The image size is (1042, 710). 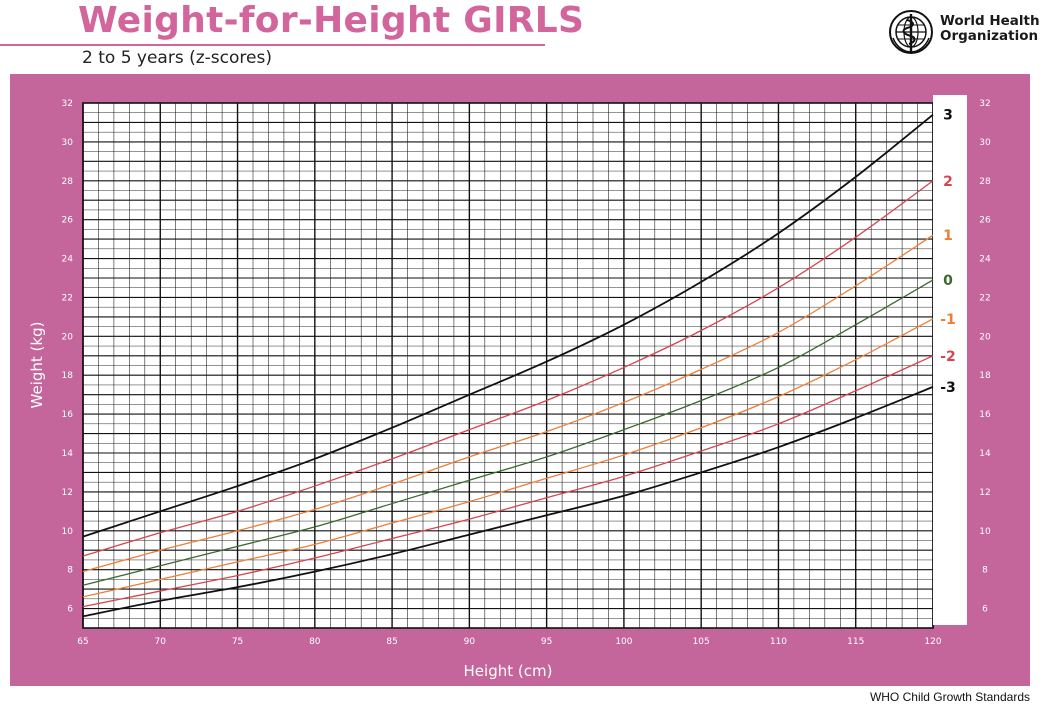 What do you see at coordinates (932, 642) in the screenshot?
I see `x-tick-label: 120` at bounding box center [932, 642].